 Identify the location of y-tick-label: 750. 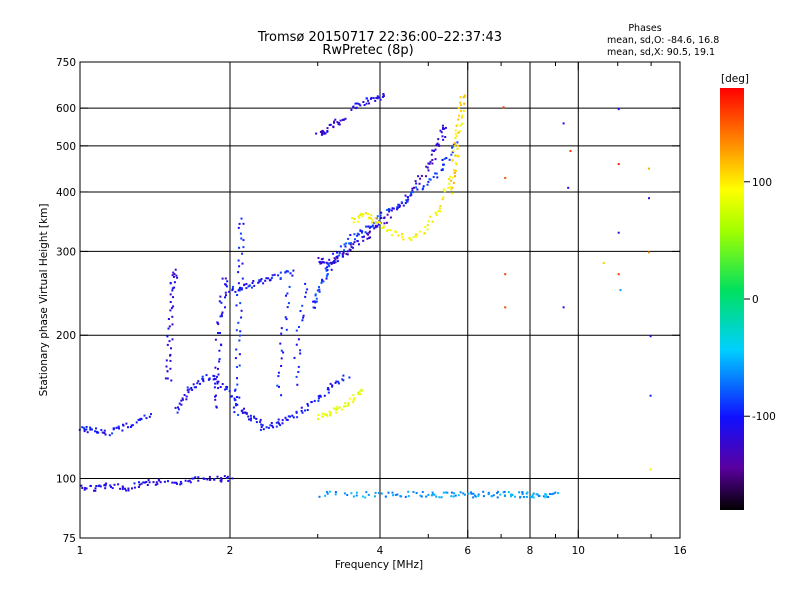
(66, 63).